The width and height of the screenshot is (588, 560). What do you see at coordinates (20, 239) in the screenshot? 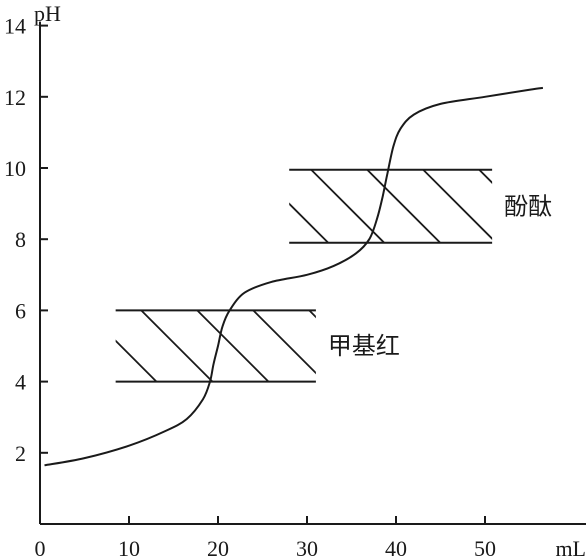
I see `y-tick-label: 8` at bounding box center [20, 239].